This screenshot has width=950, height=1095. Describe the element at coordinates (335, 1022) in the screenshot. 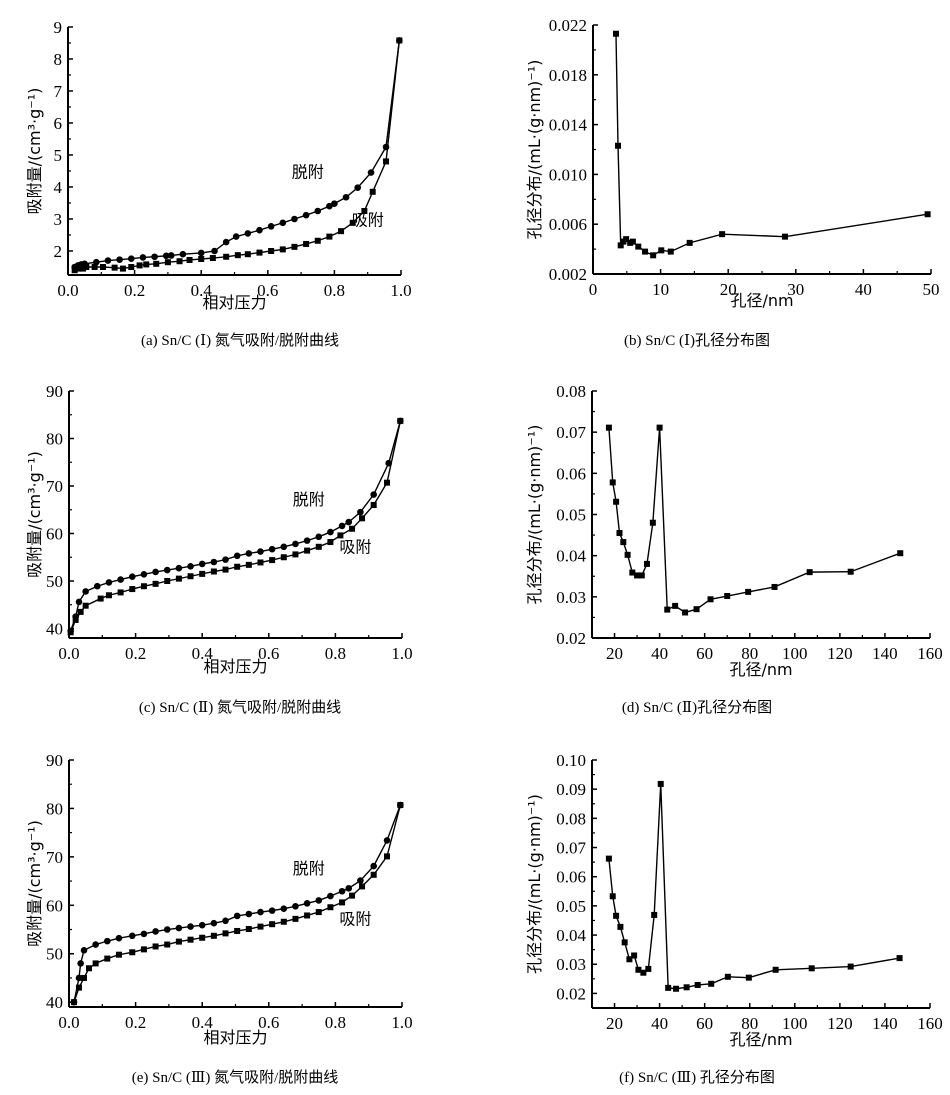

I see `x-tick-label: 0.8` at that location.